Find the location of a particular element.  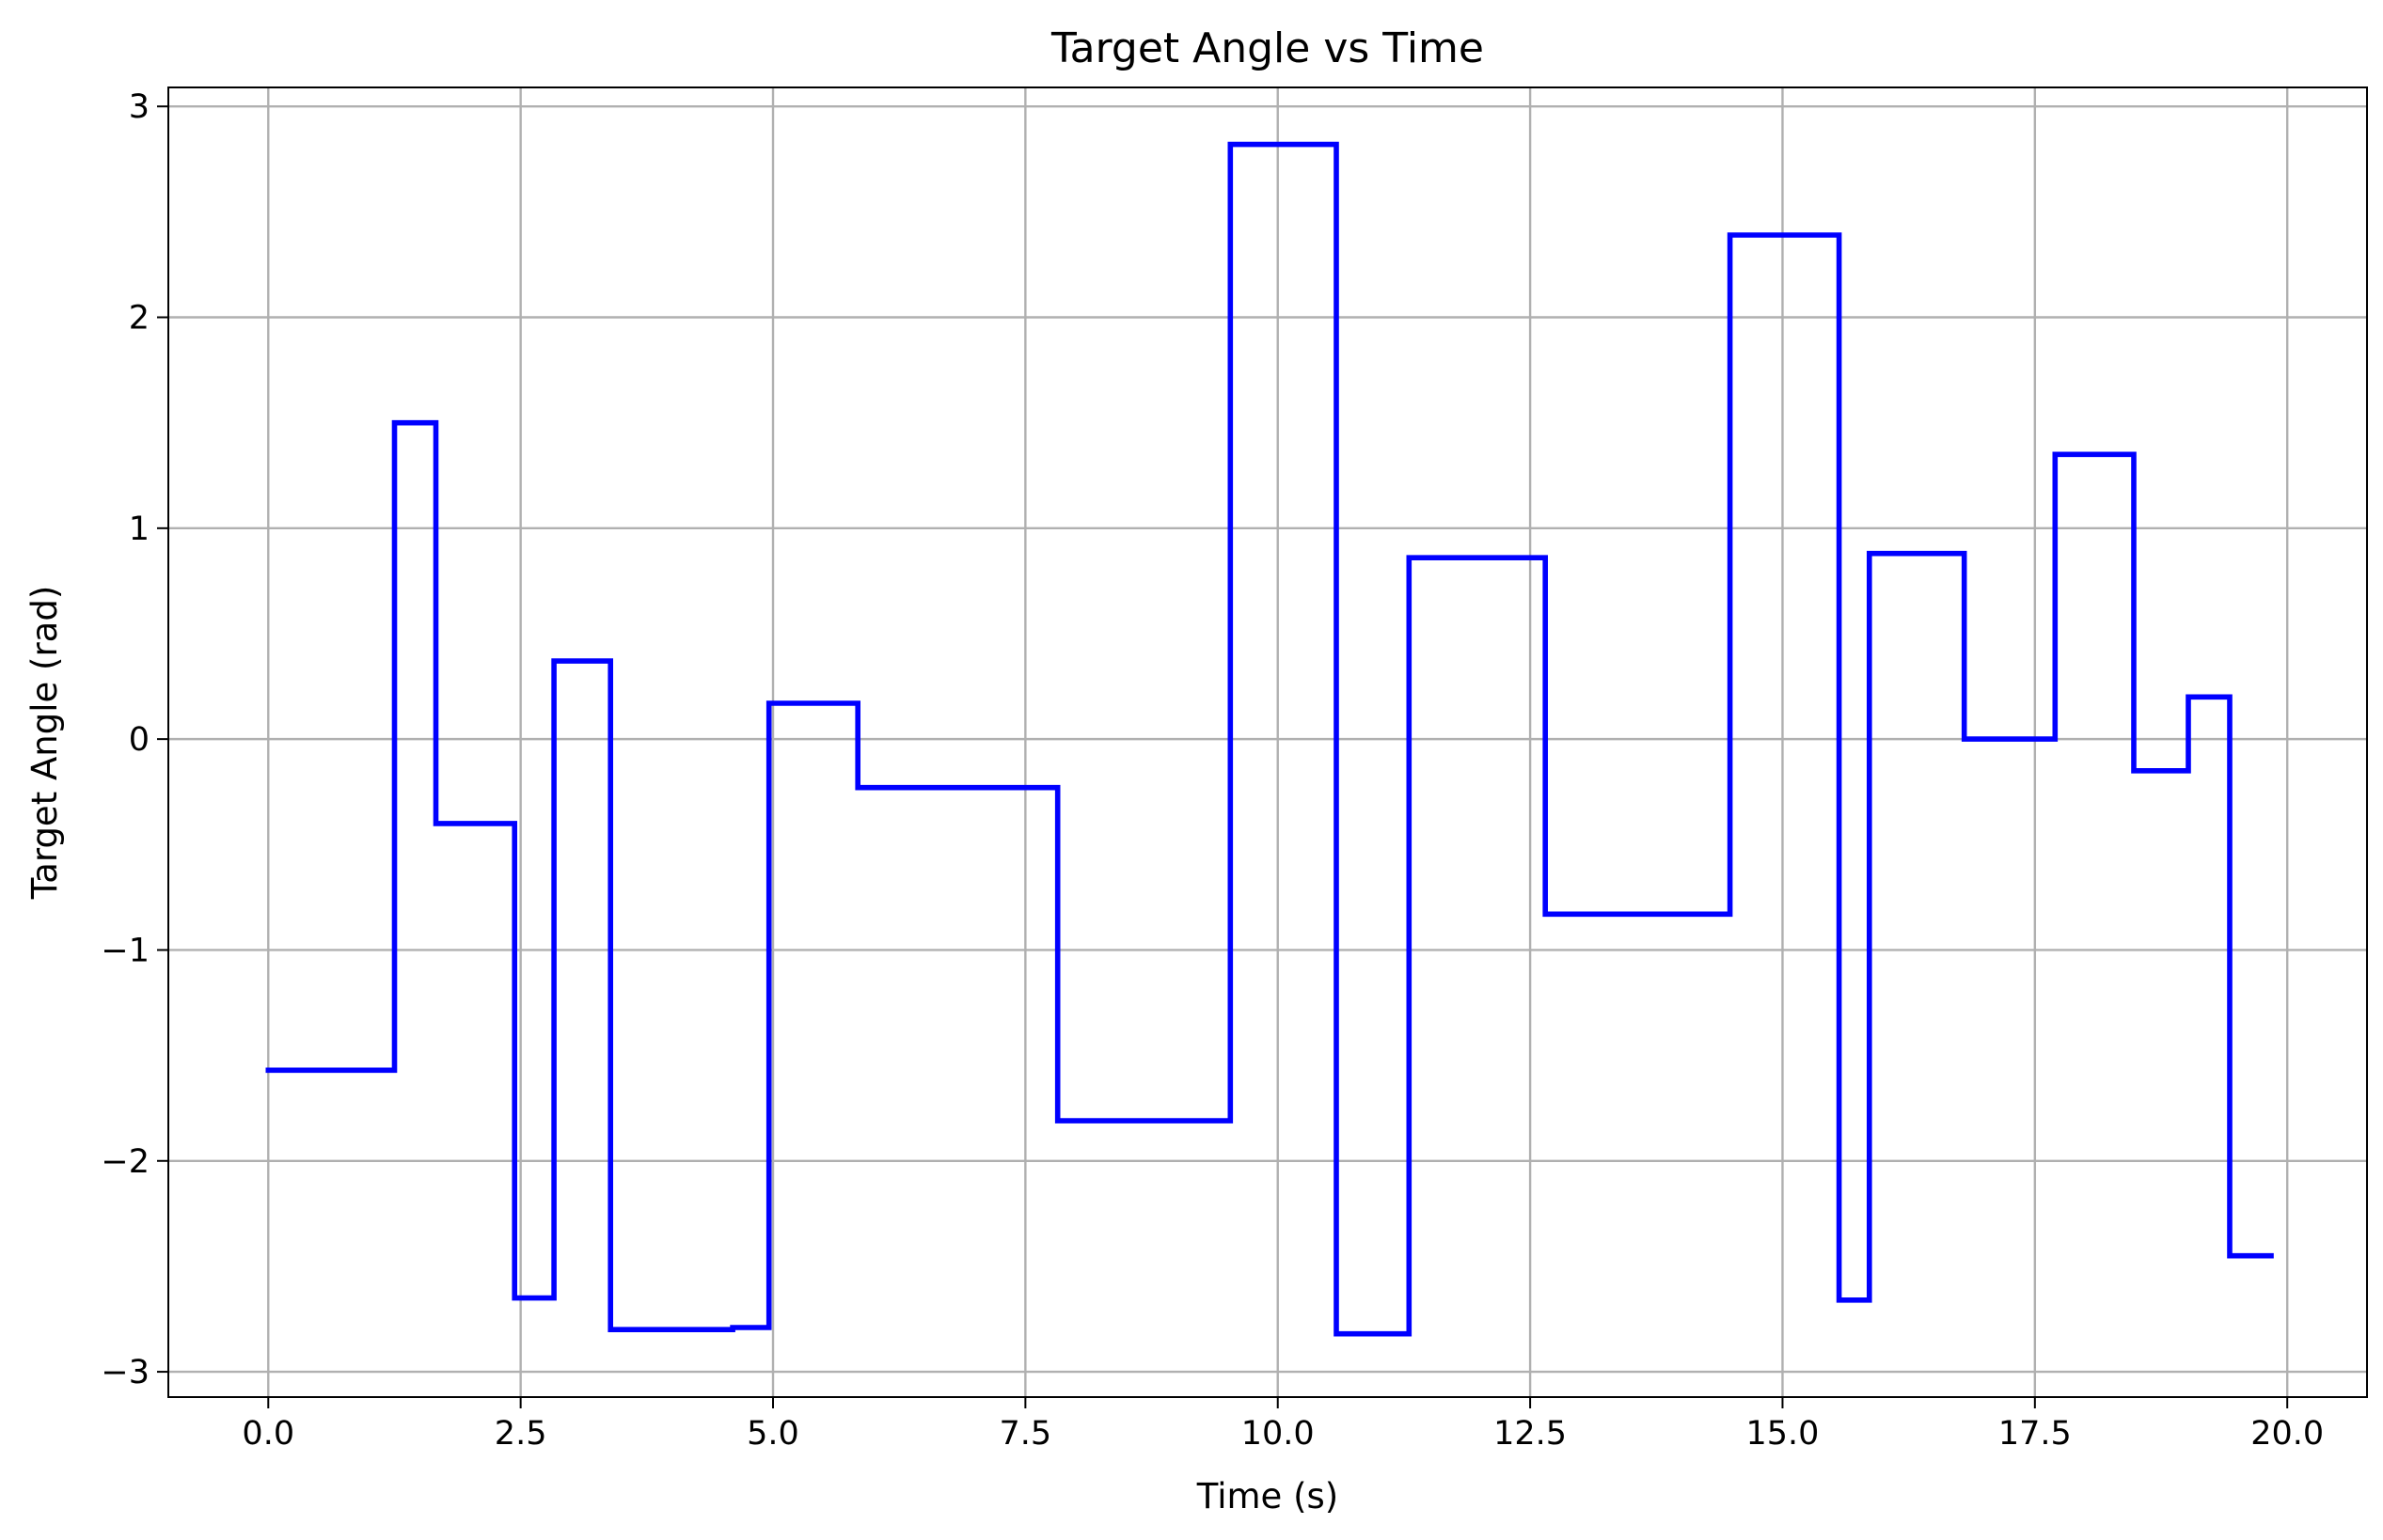

chart-title: Target Angle vs Time is located at coordinates (1267, 48).